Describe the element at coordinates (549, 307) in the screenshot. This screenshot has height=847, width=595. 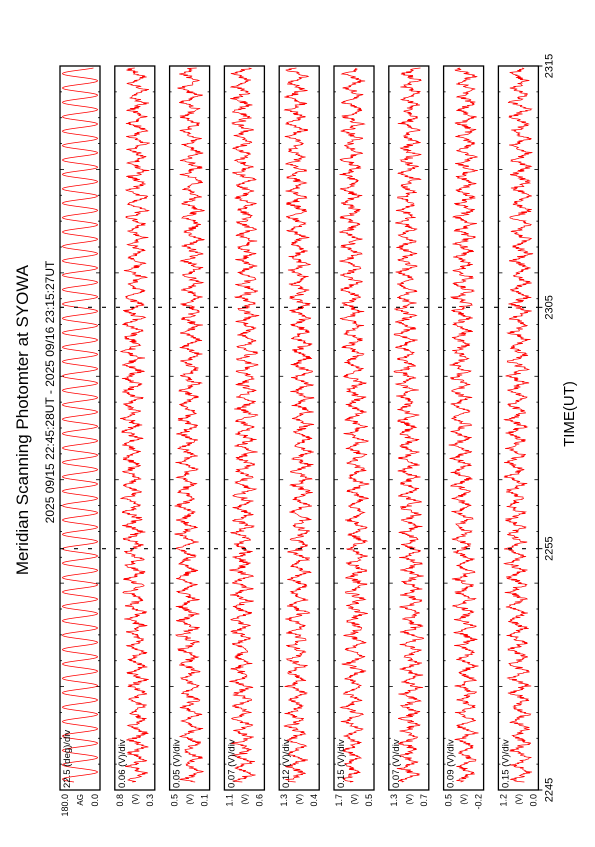
I see `x-tick-label: 2305` at that location.